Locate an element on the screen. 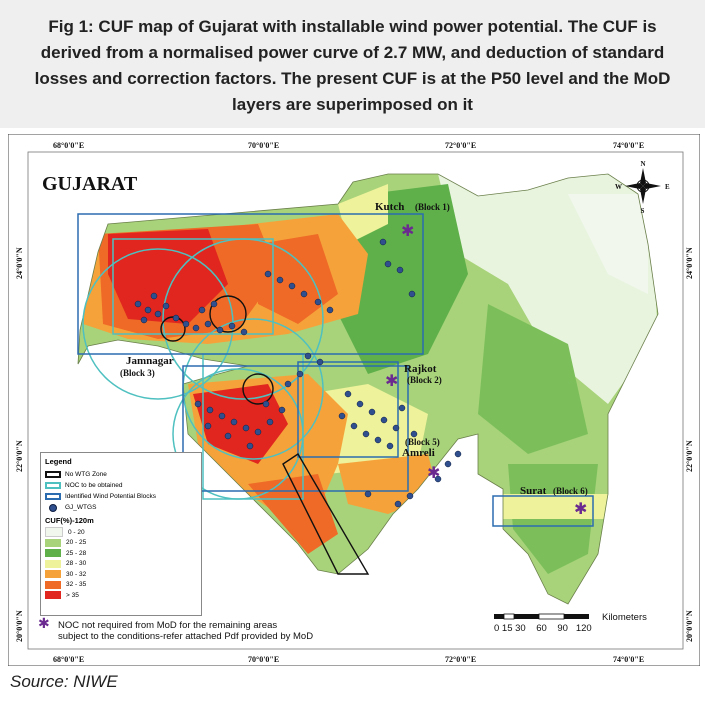 The image size is (705, 704). label-rajkot-block: (Block 2) is located at coordinates (424, 380).